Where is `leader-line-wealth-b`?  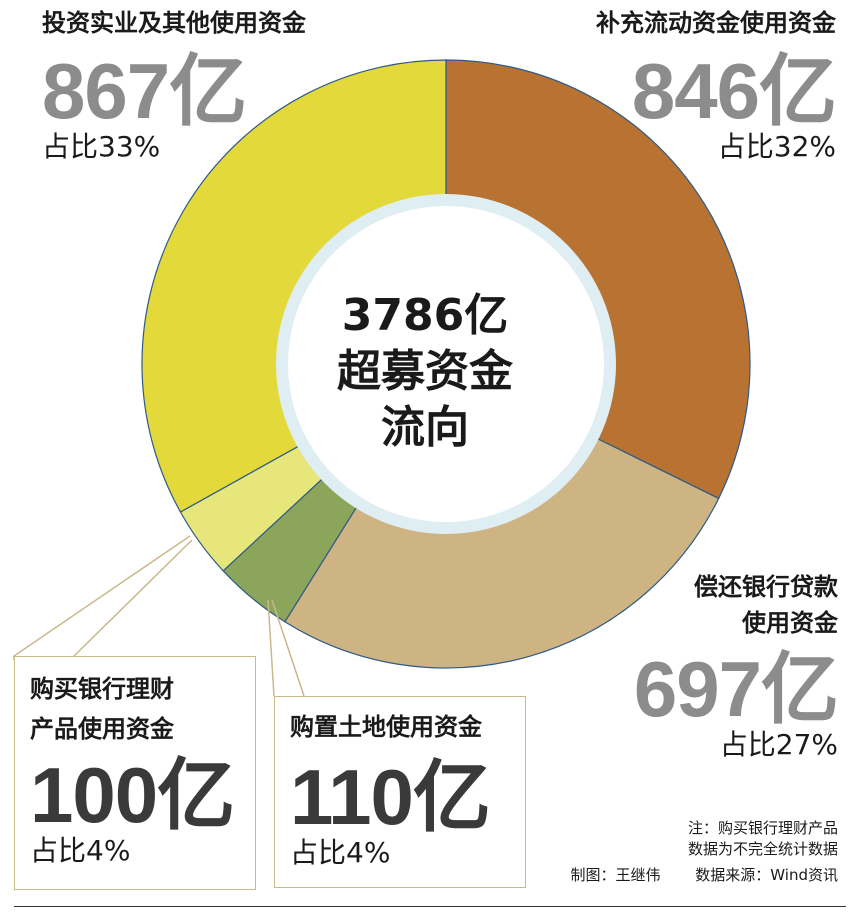 leader-line-wealth-b is located at coordinates (133, 598).